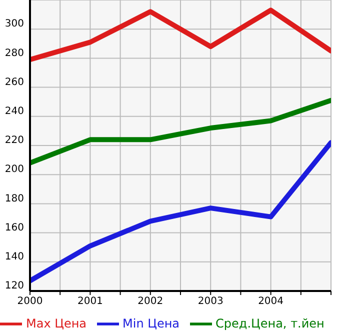 This screenshot has width=345, height=335. What do you see at coordinates (56, 323) in the screenshot?
I see `legend-label: Max Цена` at bounding box center [56, 323].